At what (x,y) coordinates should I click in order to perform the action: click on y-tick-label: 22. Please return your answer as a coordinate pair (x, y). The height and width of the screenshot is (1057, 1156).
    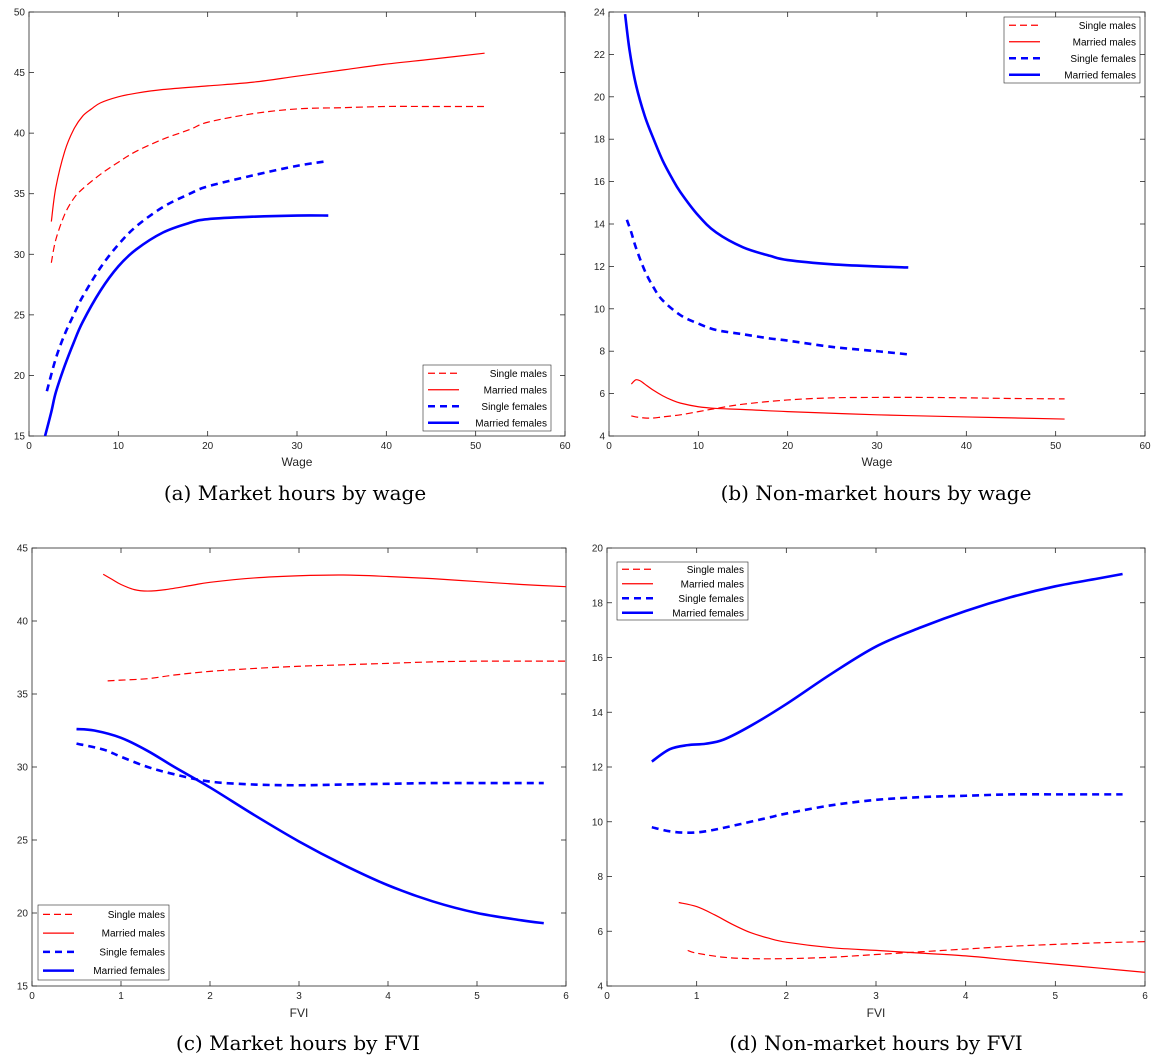
    Looking at the image, I should click on (600, 55).